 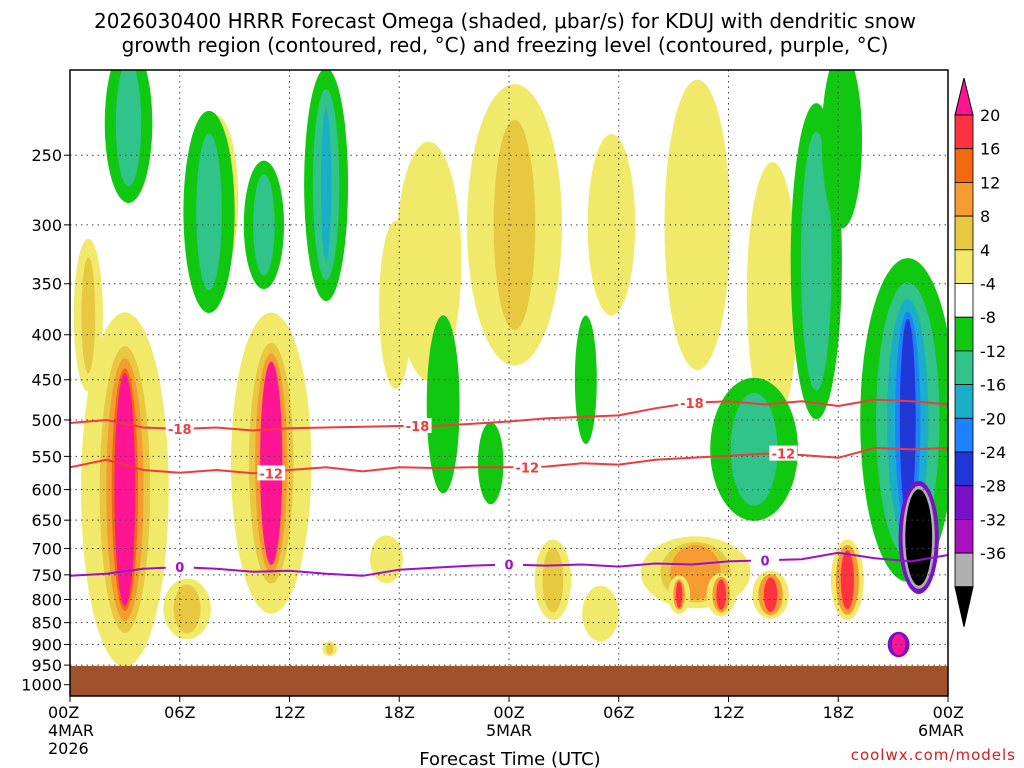 I want to click on y-tick-label: 950, so click(x=46, y=665).